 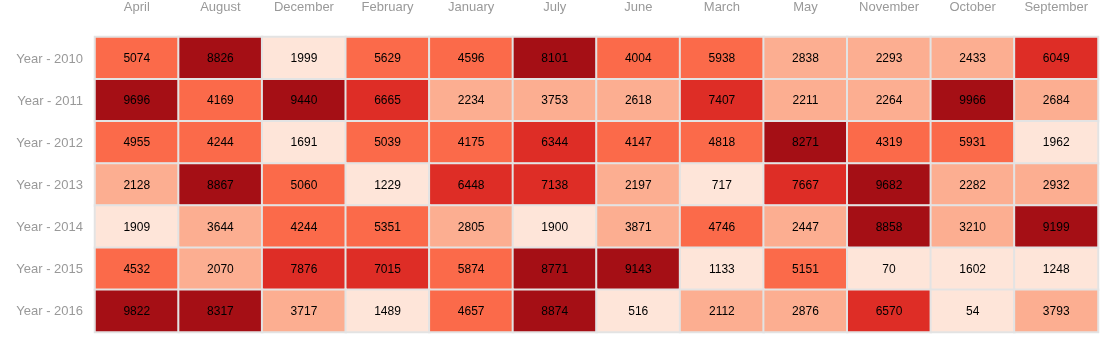 I want to click on data-label: 9440, so click(x=304, y=100).